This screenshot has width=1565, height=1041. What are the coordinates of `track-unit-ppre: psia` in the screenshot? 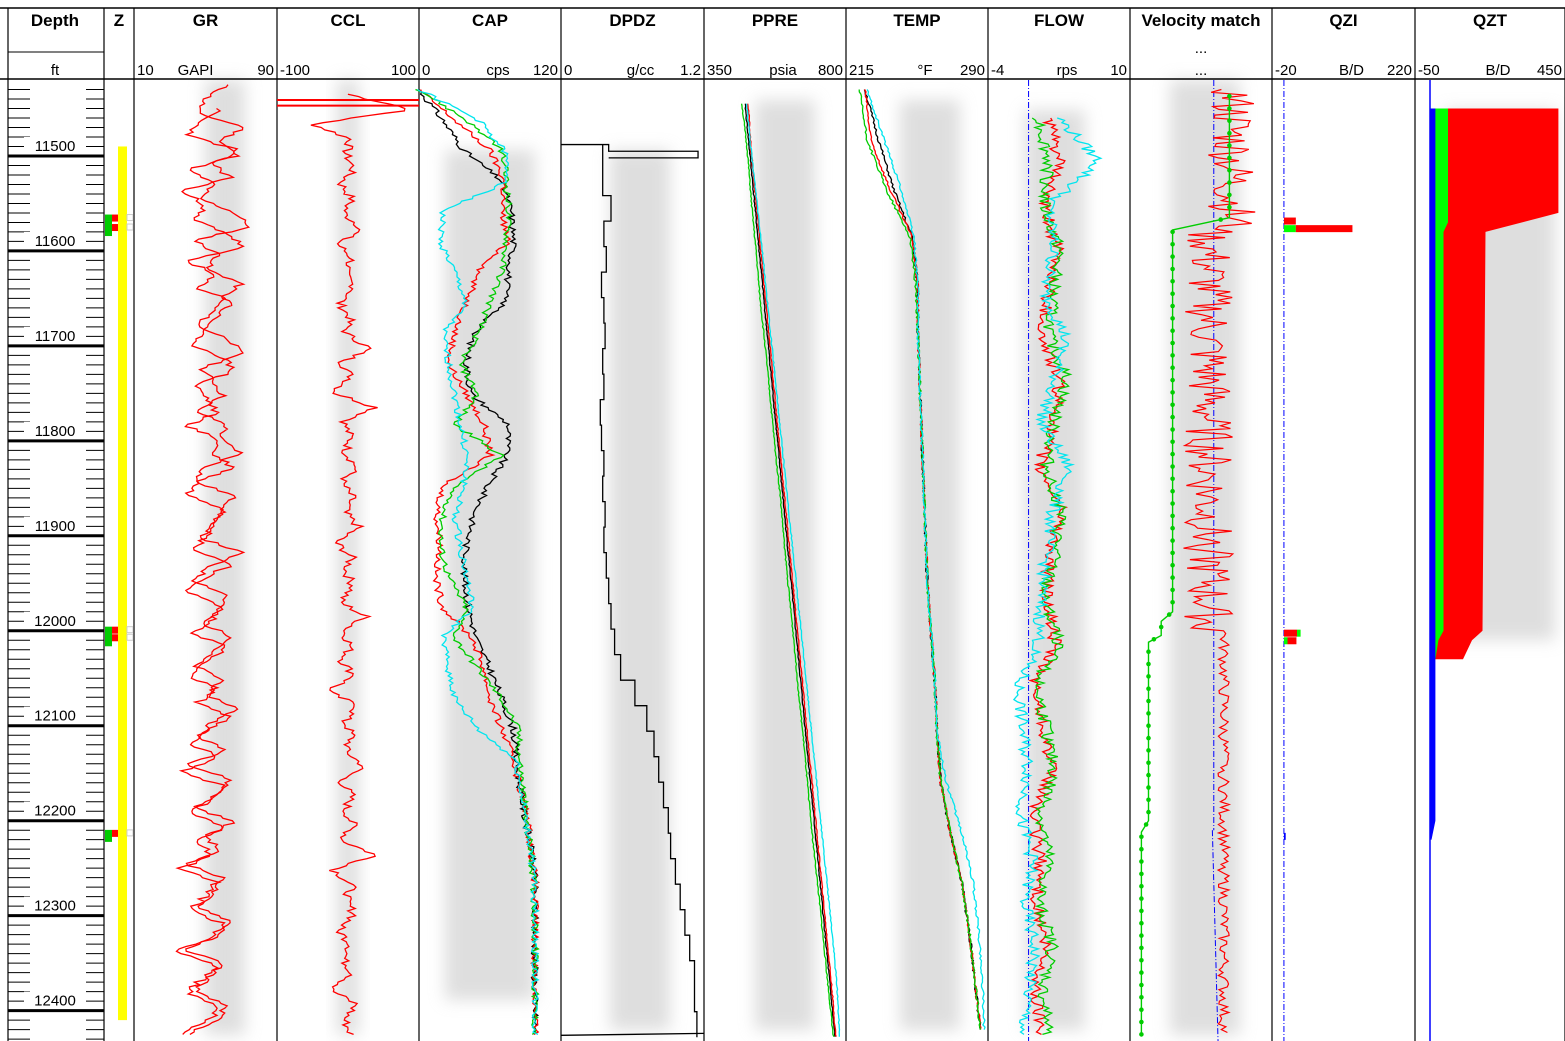 It's located at (783, 70).